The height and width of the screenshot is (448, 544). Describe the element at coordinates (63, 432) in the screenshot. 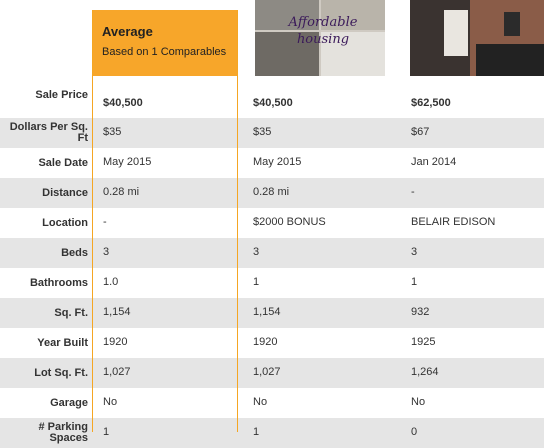

I see `row-label: # Parking Spaces` at that location.